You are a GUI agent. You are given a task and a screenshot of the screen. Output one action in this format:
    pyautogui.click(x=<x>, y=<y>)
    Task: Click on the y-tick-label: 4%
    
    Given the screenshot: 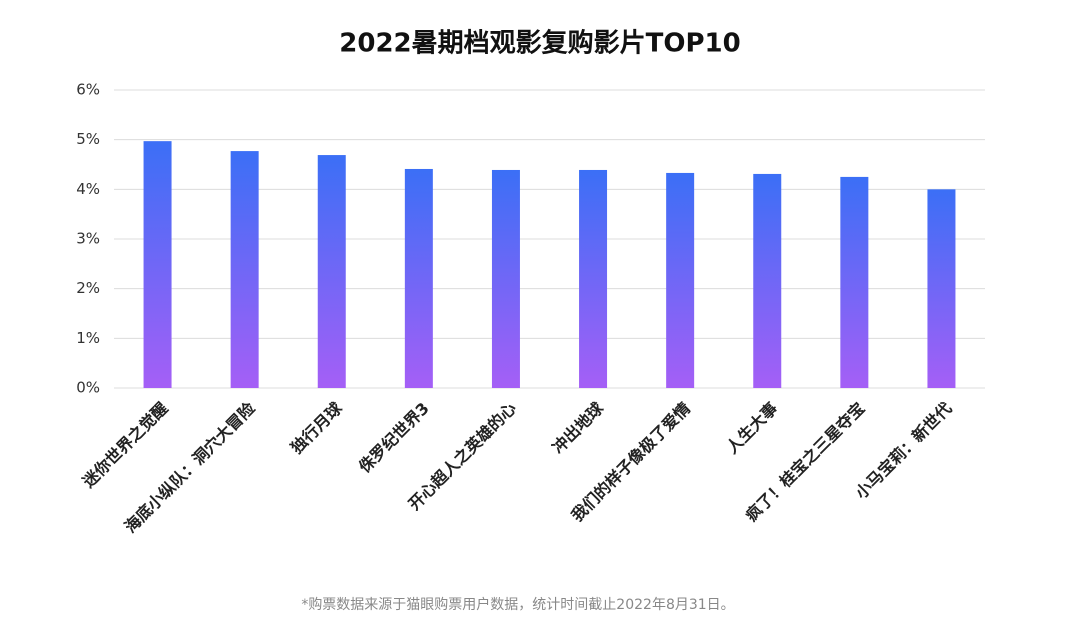 What is the action you would take?
    pyautogui.click(x=88, y=189)
    